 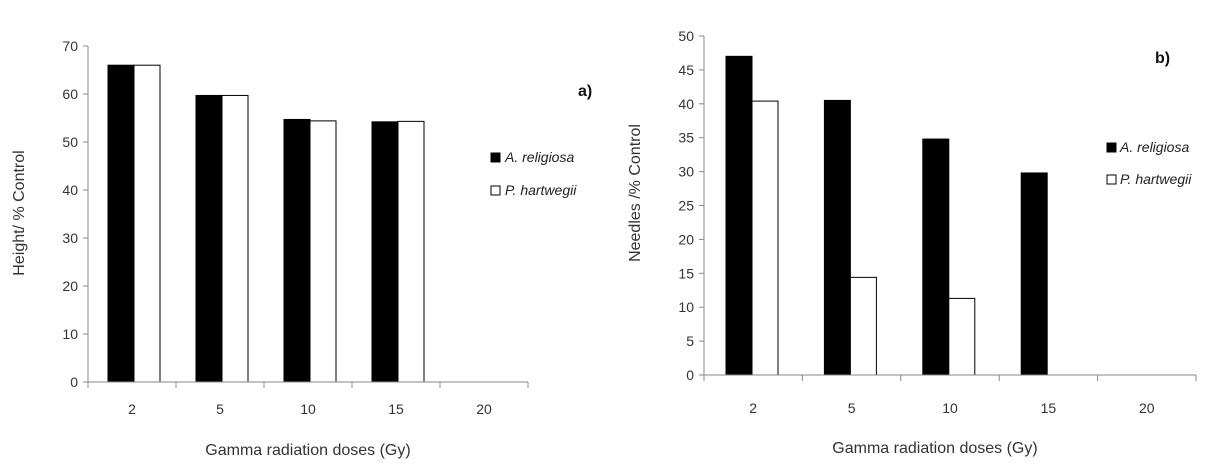 I want to click on chart-b-y-tick-label: 45, so click(x=686, y=70).